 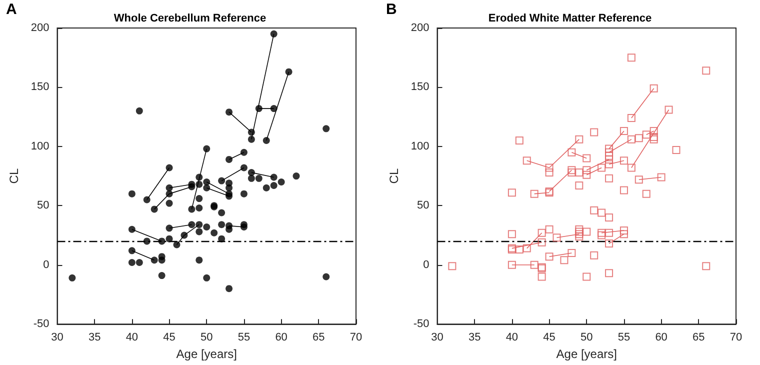 What do you see at coordinates (190, 18) in the screenshot?
I see `chart-title: Whole Cerebellum Reference` at bounding box center [190, 18].